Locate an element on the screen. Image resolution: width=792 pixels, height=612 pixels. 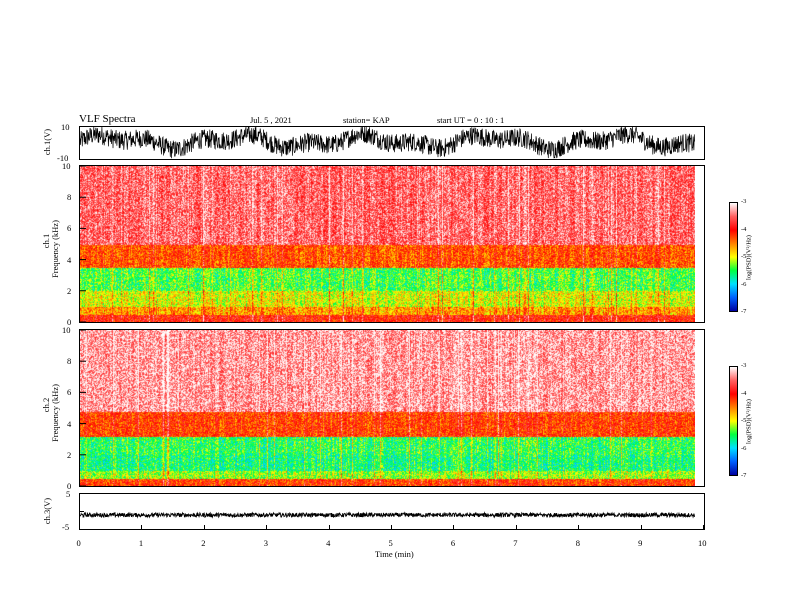
figure-title: VLF Spectra is located at coordinates (107, 119).